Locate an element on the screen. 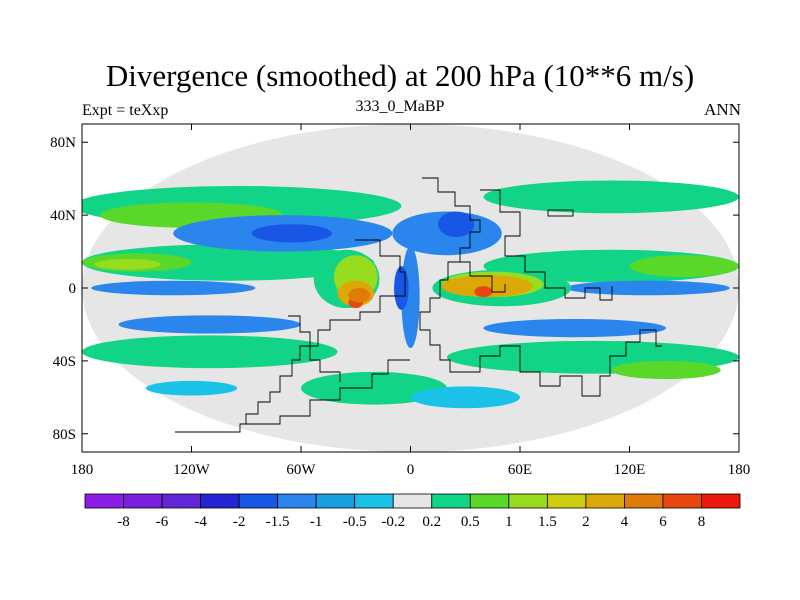 This screenshot has height=600, width=800. x-tick-label-3: 0 is located at coordinates (411, 470).